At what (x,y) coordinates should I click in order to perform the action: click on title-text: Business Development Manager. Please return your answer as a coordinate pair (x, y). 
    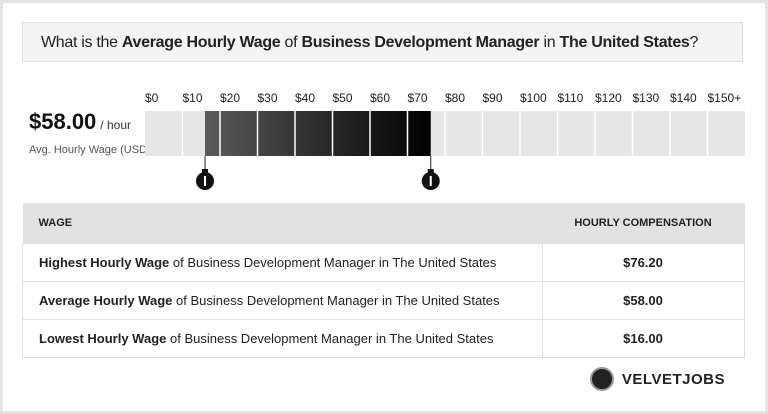
    Looking at the image, I should click on (420, 42).